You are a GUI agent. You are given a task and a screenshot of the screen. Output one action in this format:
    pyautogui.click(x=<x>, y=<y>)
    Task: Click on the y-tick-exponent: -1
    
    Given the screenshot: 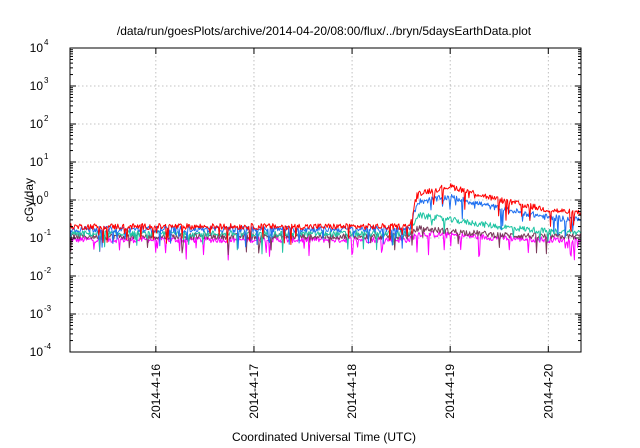 What is the action you would take?
    pyautogui.click(x=48, y=232)
    